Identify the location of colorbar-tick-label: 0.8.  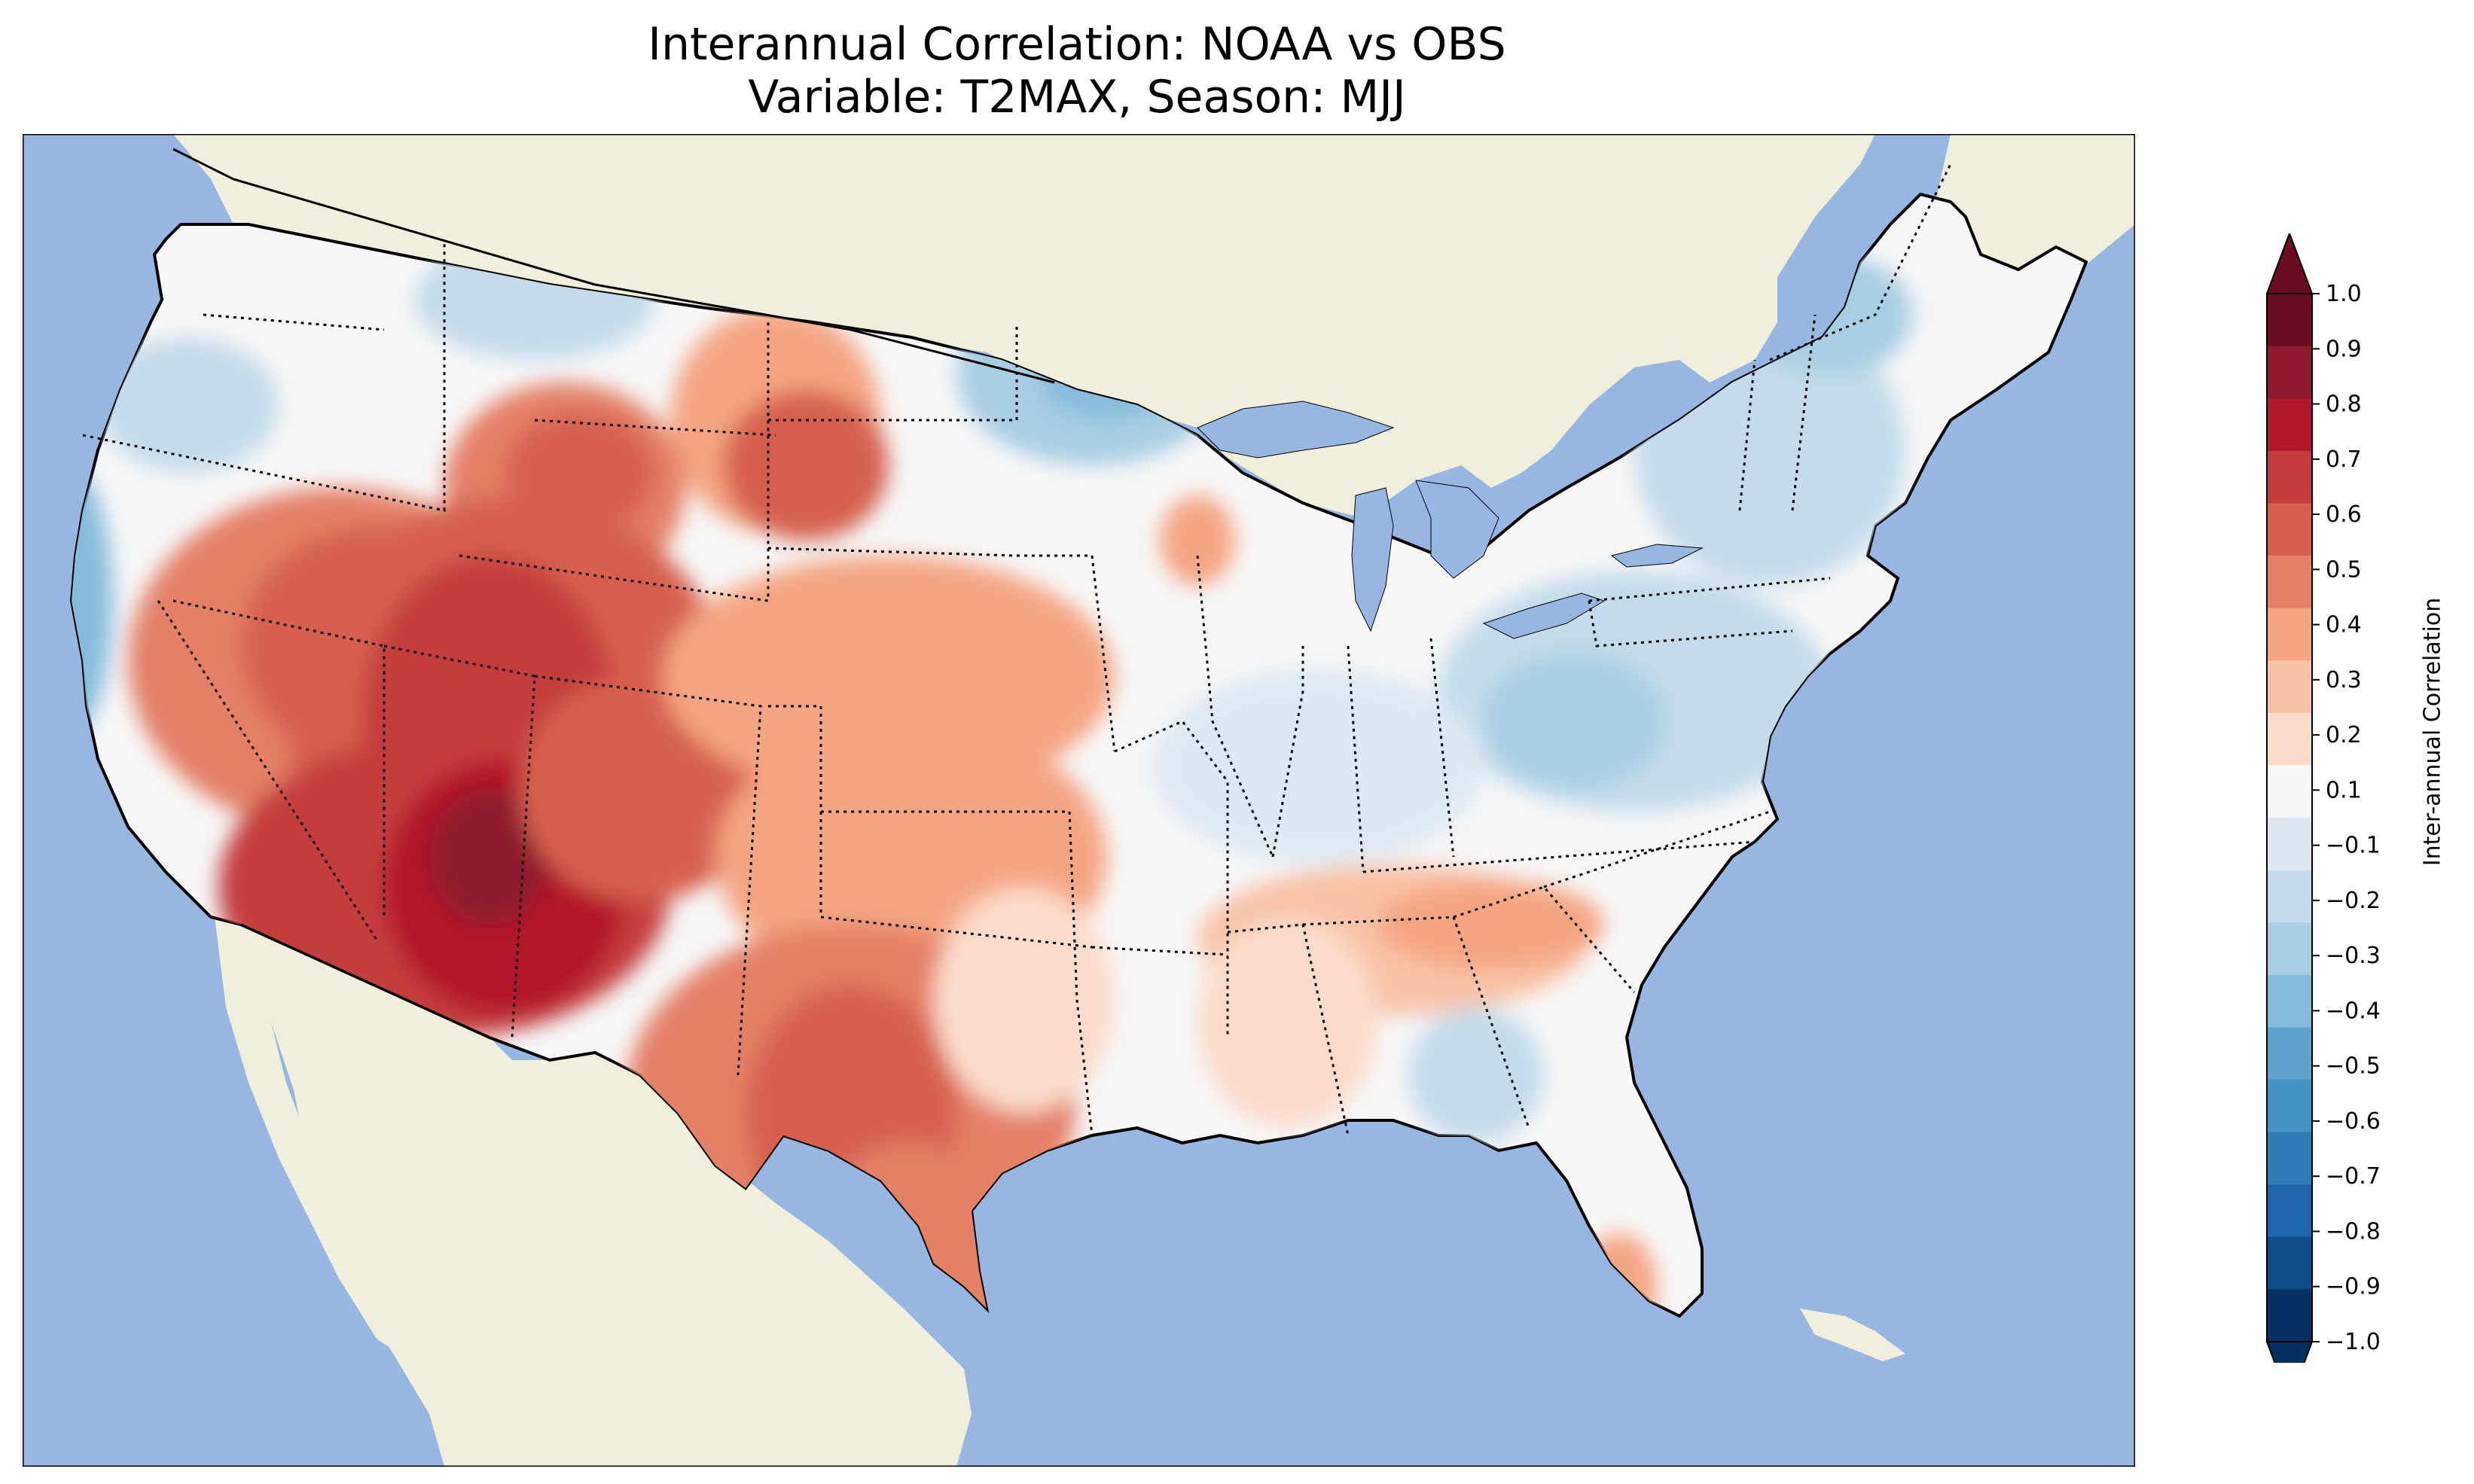
(2344, 405).